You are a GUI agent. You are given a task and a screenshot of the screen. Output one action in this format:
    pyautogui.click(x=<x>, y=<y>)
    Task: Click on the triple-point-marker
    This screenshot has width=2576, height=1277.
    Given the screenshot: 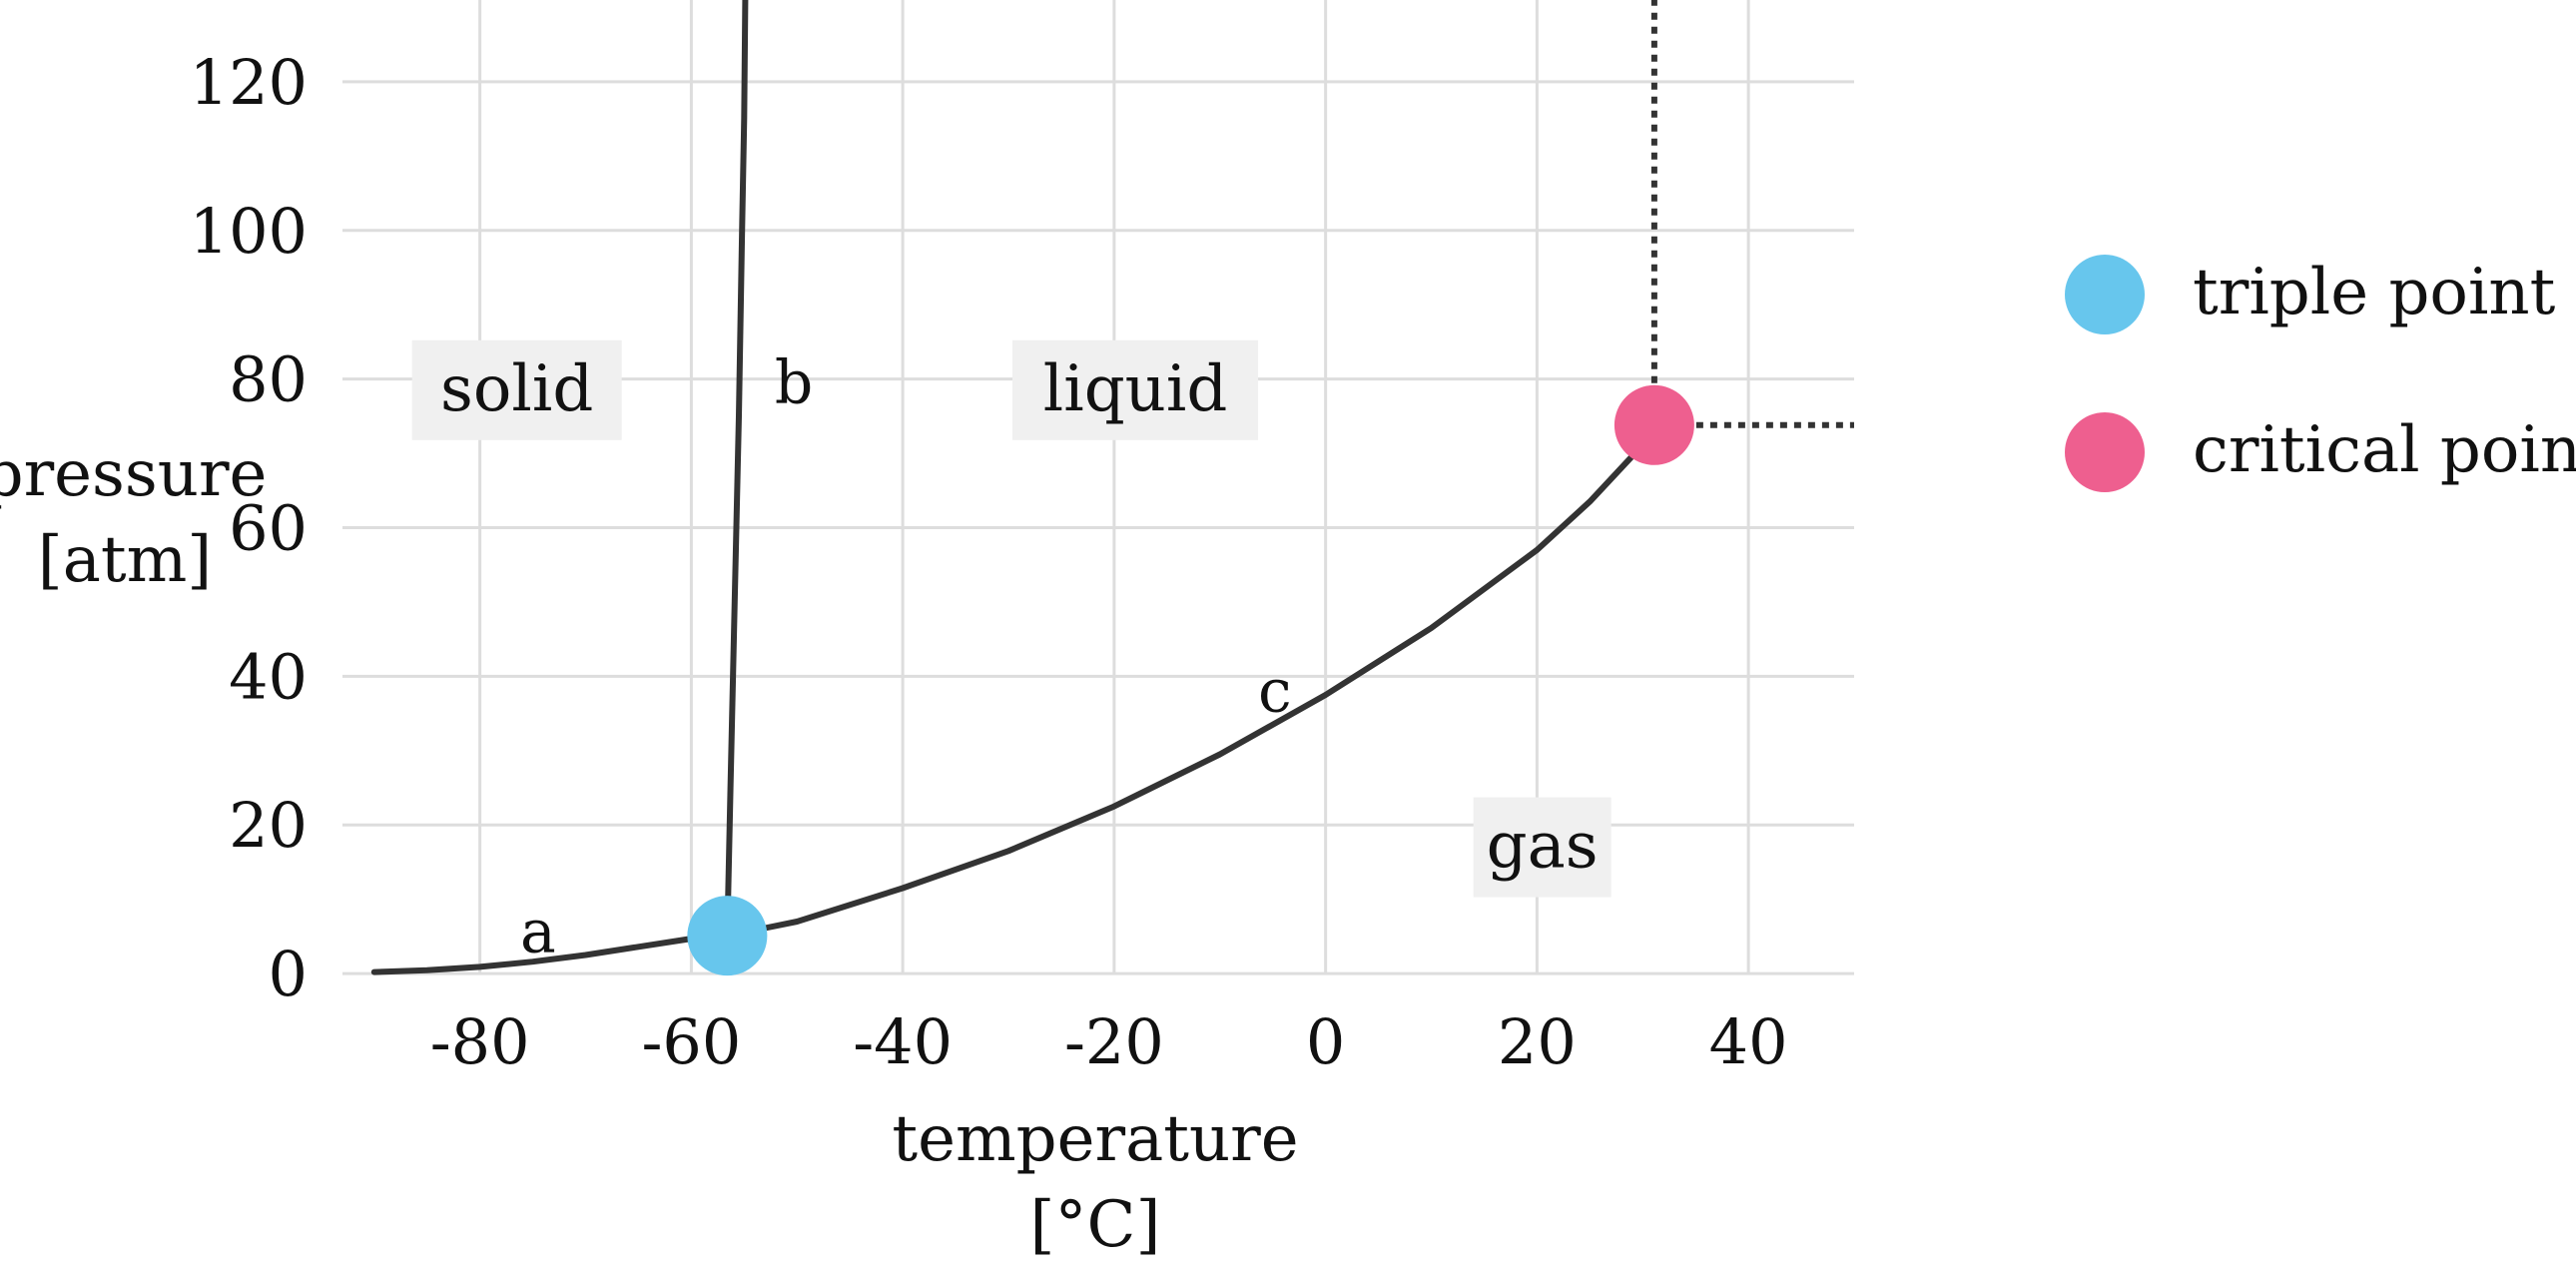 What is the action you would take?
    pyautogui.click(x=727, y=936)
    